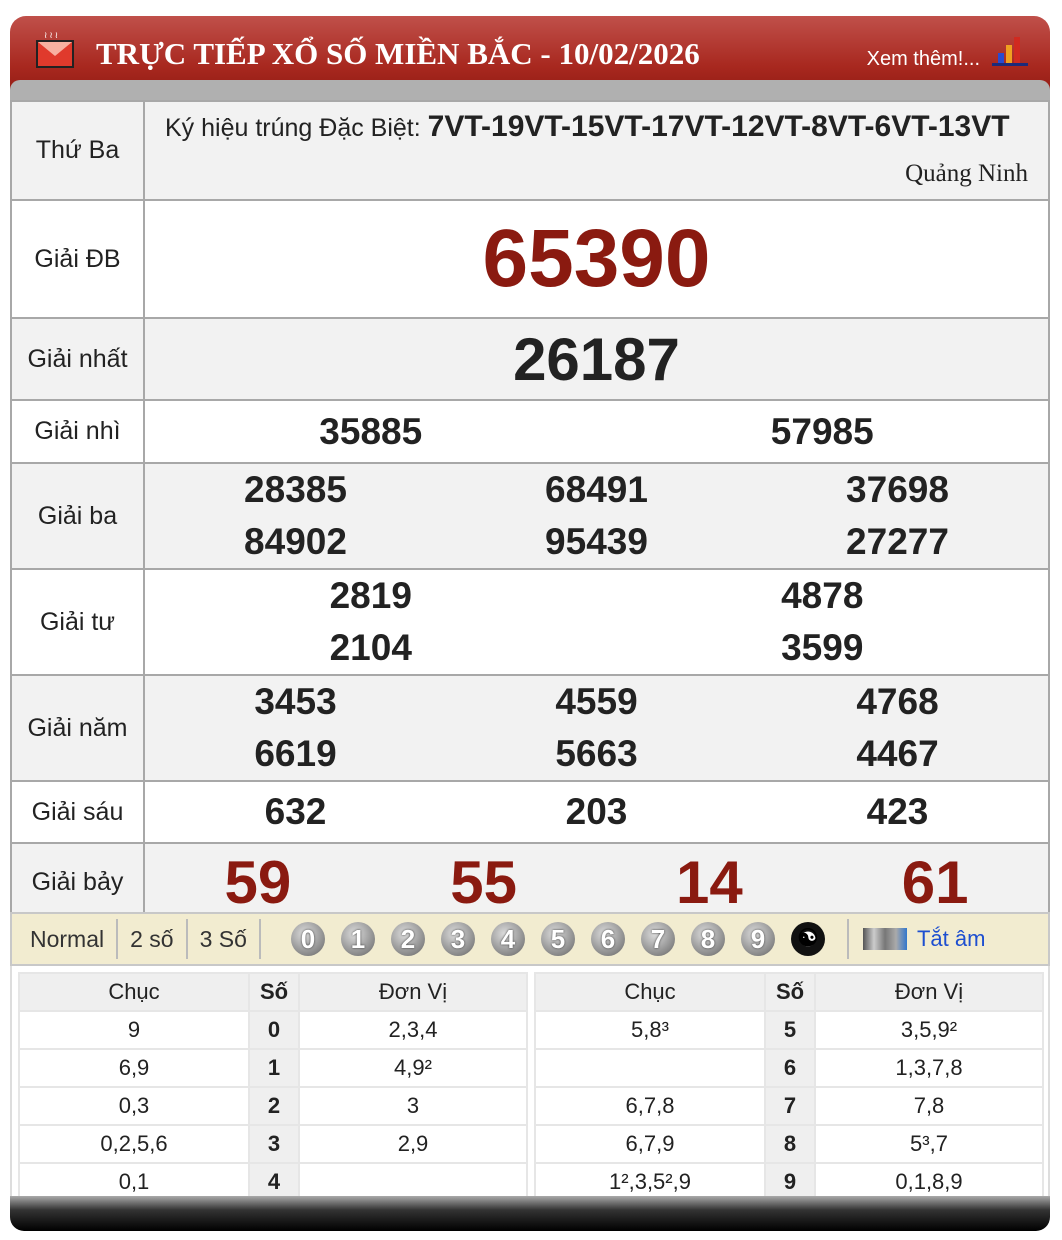  What do you see at coordinates (530, 516) in the screenshot?
I see `prize-row-3: Giải ba 28385 68491 37698 84902 95439 27277` at bounding box center [530, 516].